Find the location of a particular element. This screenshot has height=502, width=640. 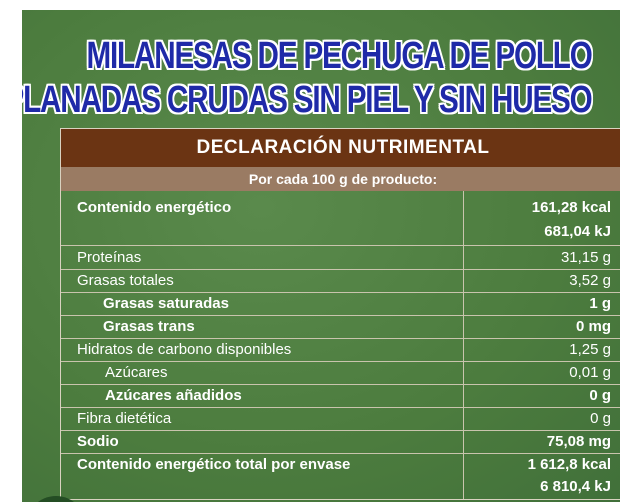

row-label: Sodio is located at coordinates (98, 441).